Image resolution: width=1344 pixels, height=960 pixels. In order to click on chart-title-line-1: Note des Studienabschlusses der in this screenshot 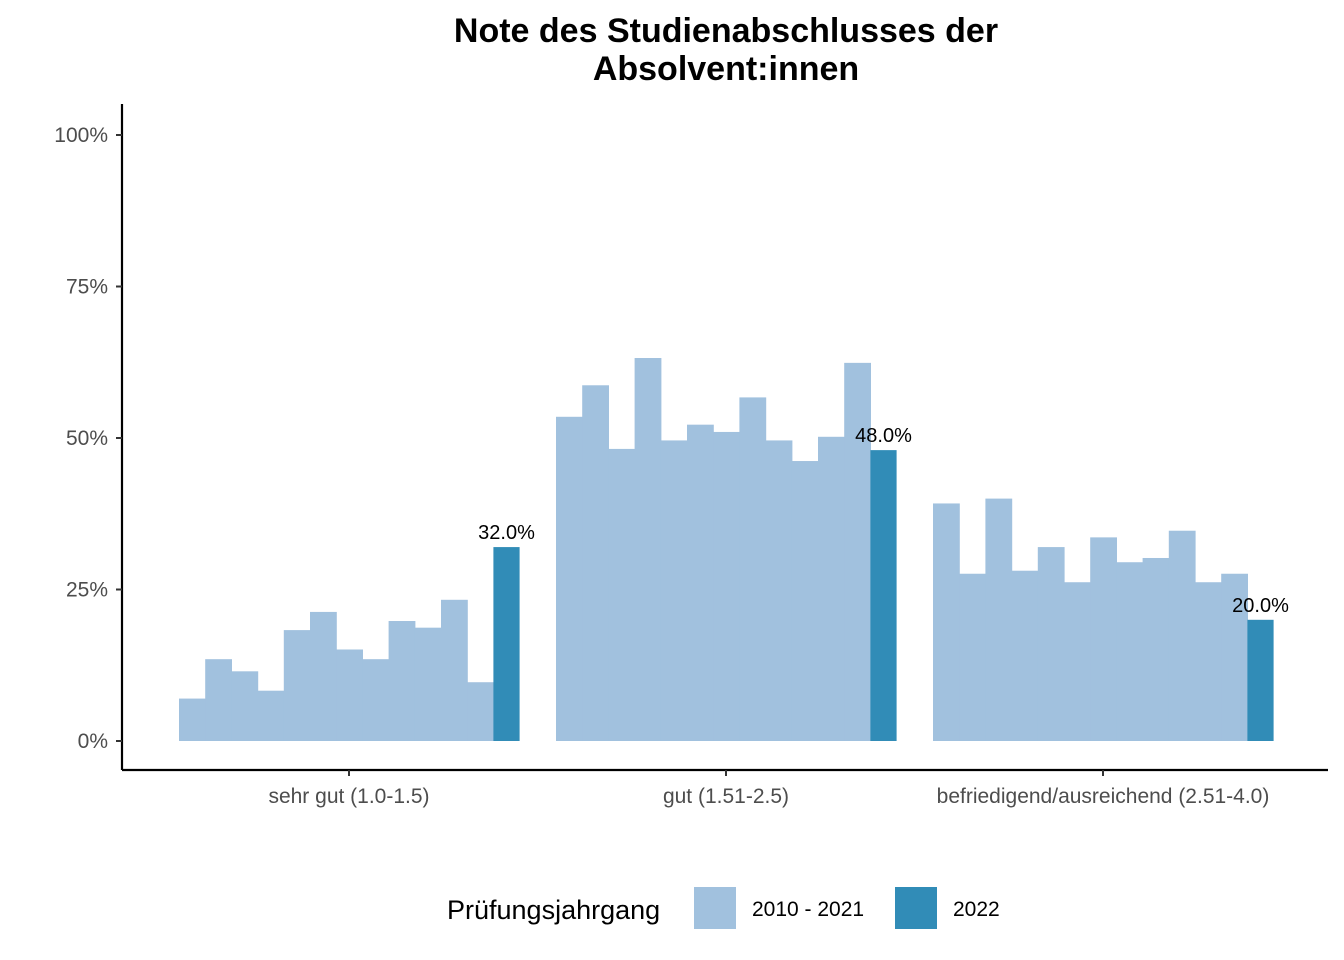, I will do `click(726, 31)`.